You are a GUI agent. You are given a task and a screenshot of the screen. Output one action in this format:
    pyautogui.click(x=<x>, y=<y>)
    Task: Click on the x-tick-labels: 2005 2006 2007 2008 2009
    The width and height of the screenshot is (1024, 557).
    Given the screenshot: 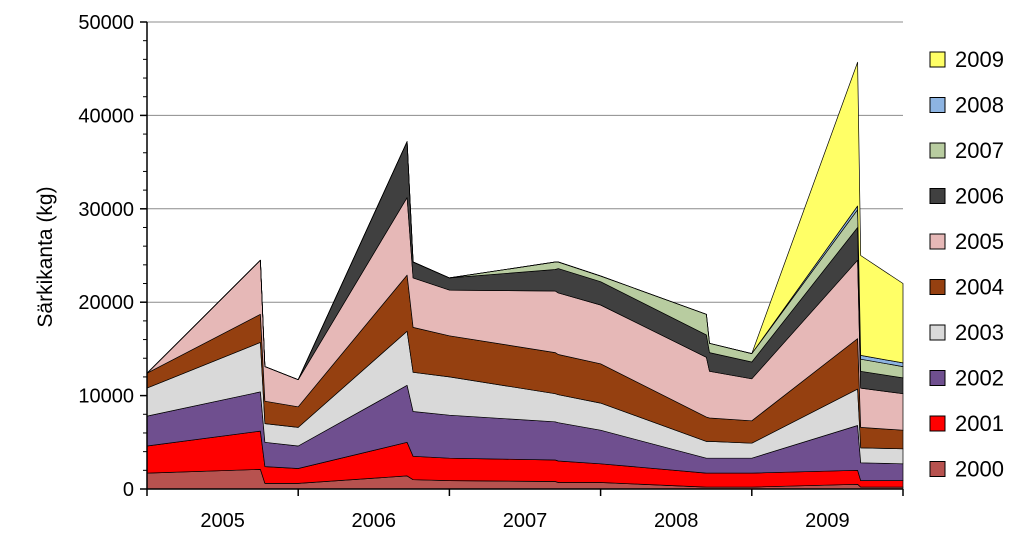 What is the action you would take?
    pyautogui.click(x=524, y=521)
    